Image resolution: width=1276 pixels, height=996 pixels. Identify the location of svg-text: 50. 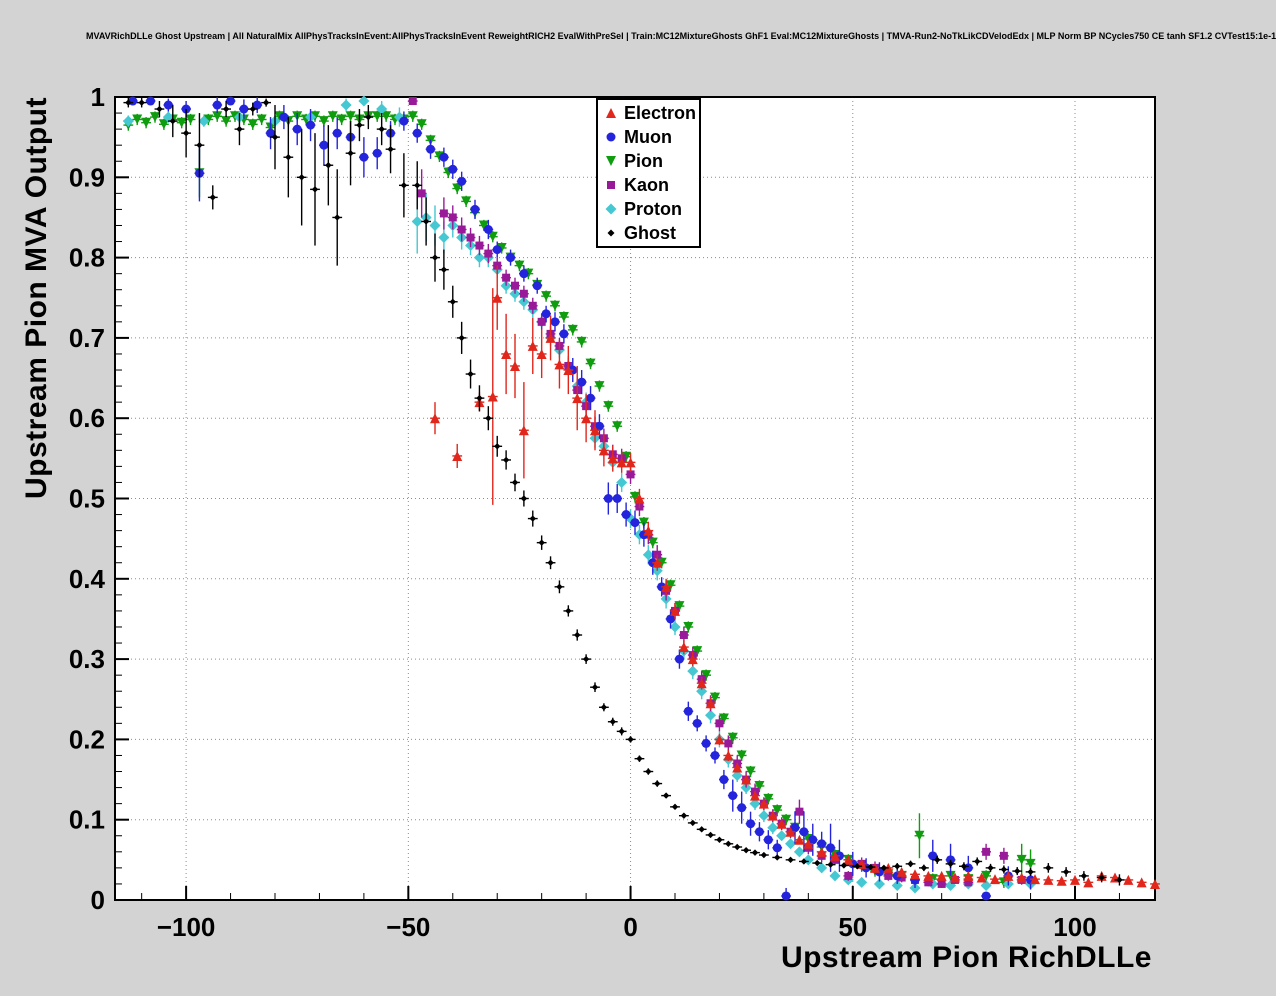
(852, 927).